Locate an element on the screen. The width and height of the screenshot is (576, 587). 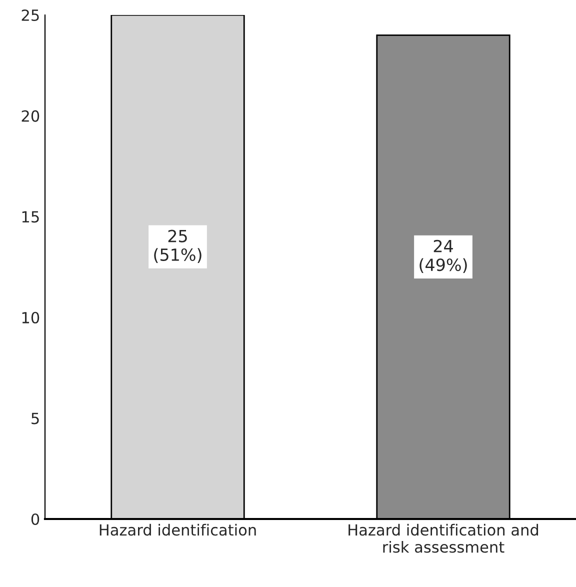
y-tick-label: 5 is located at coordinates (35, 418).